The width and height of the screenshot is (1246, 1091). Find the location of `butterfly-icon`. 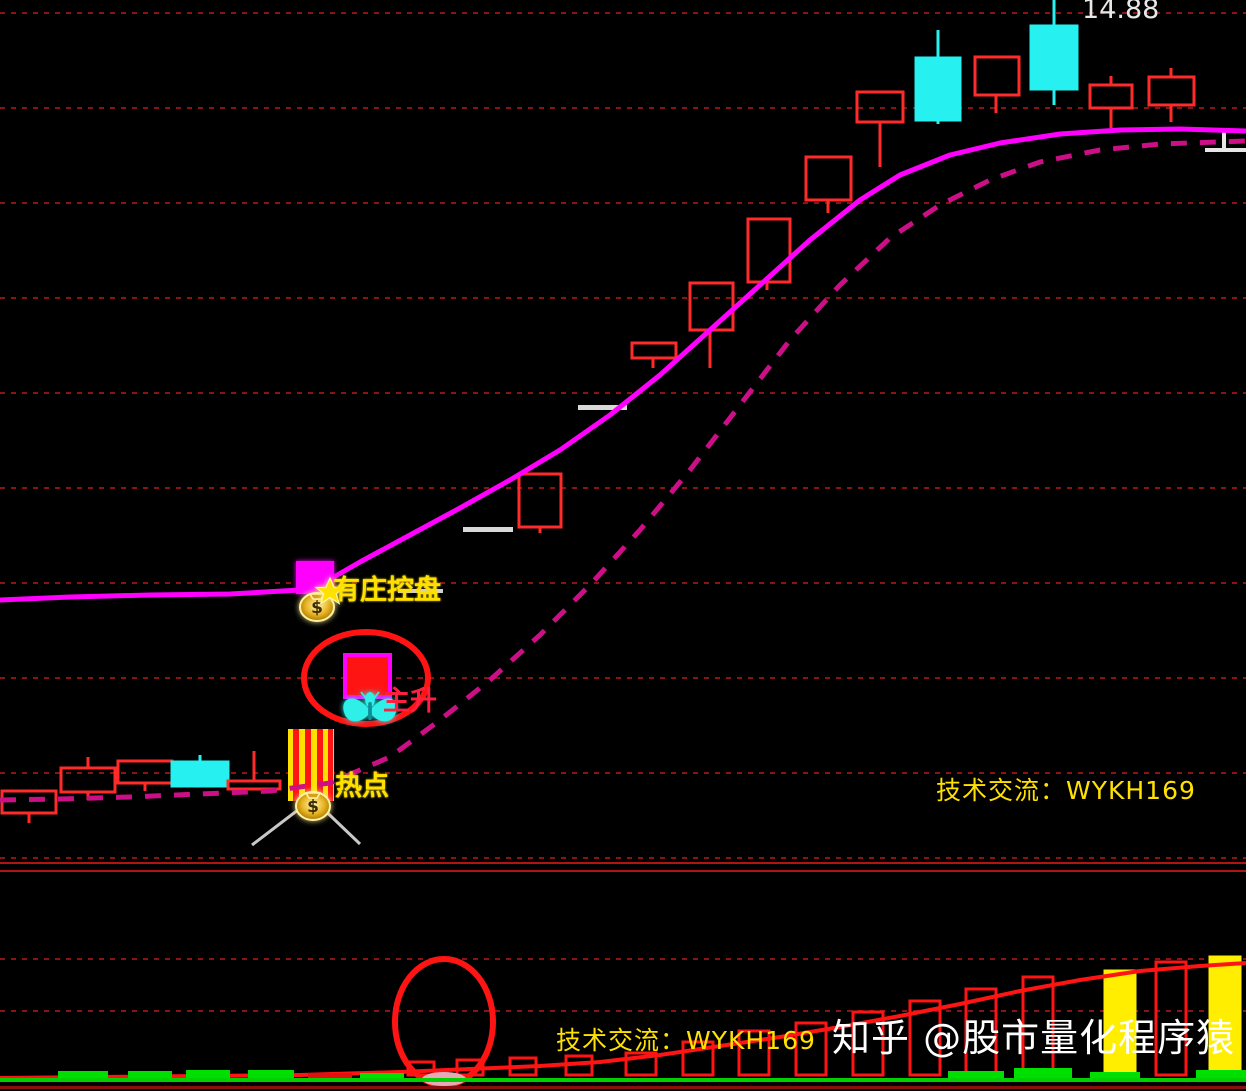

butterfly-icon is located at coordinates (370, 706).